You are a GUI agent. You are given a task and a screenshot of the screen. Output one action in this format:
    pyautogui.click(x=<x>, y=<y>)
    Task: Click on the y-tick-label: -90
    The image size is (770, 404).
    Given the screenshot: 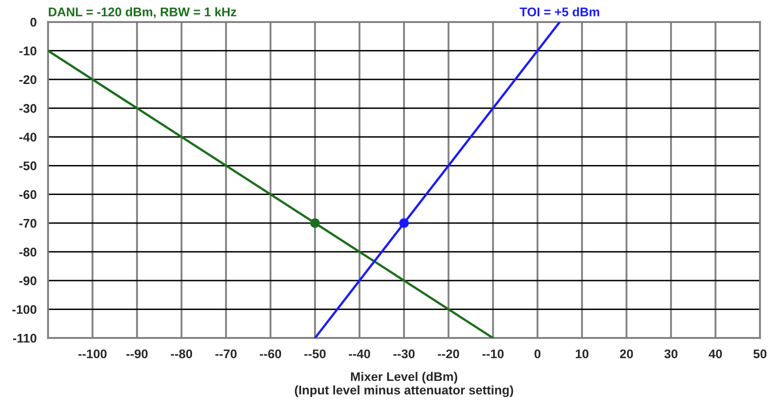 What is the action you would take?
    pyautogui.click(x=27, y=281)
    